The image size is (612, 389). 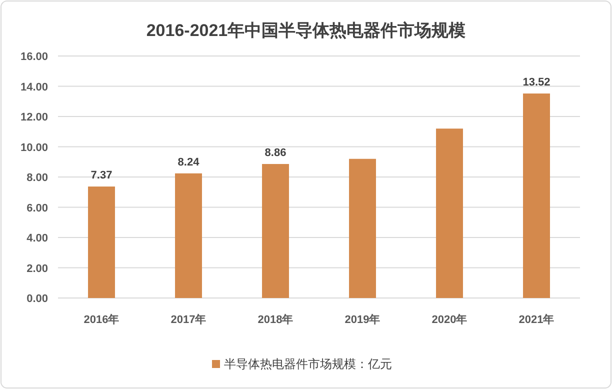 I want to click on x-tick-label: 2020年, so click(x=450, y=319).